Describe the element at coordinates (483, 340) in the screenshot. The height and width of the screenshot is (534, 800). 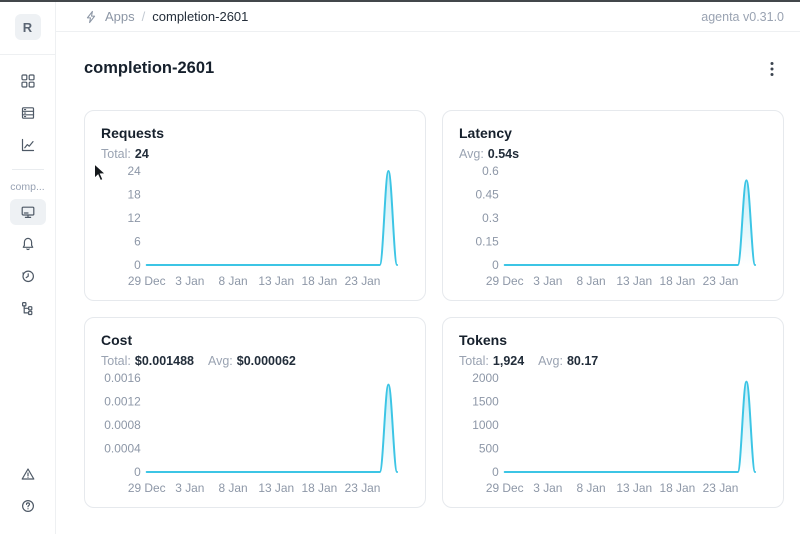
I see `card-title: Tokens` at that location.